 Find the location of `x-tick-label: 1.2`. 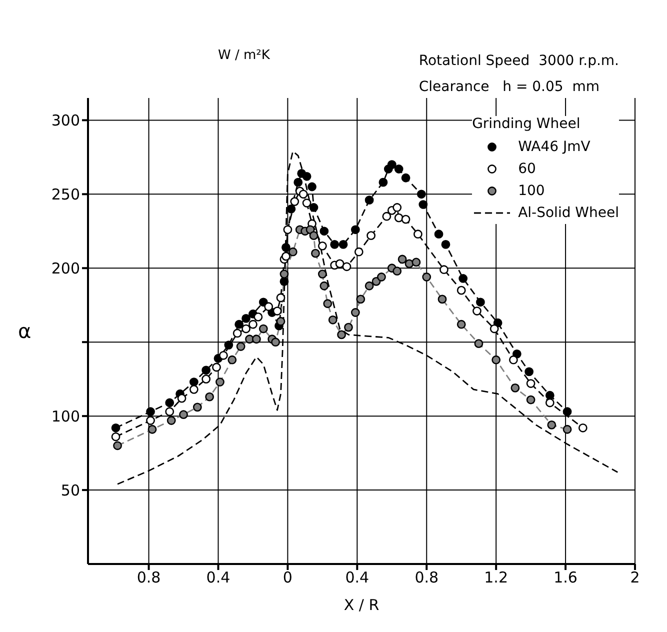

x-tick-label: 1.2 is located at coordinates (496, 577).